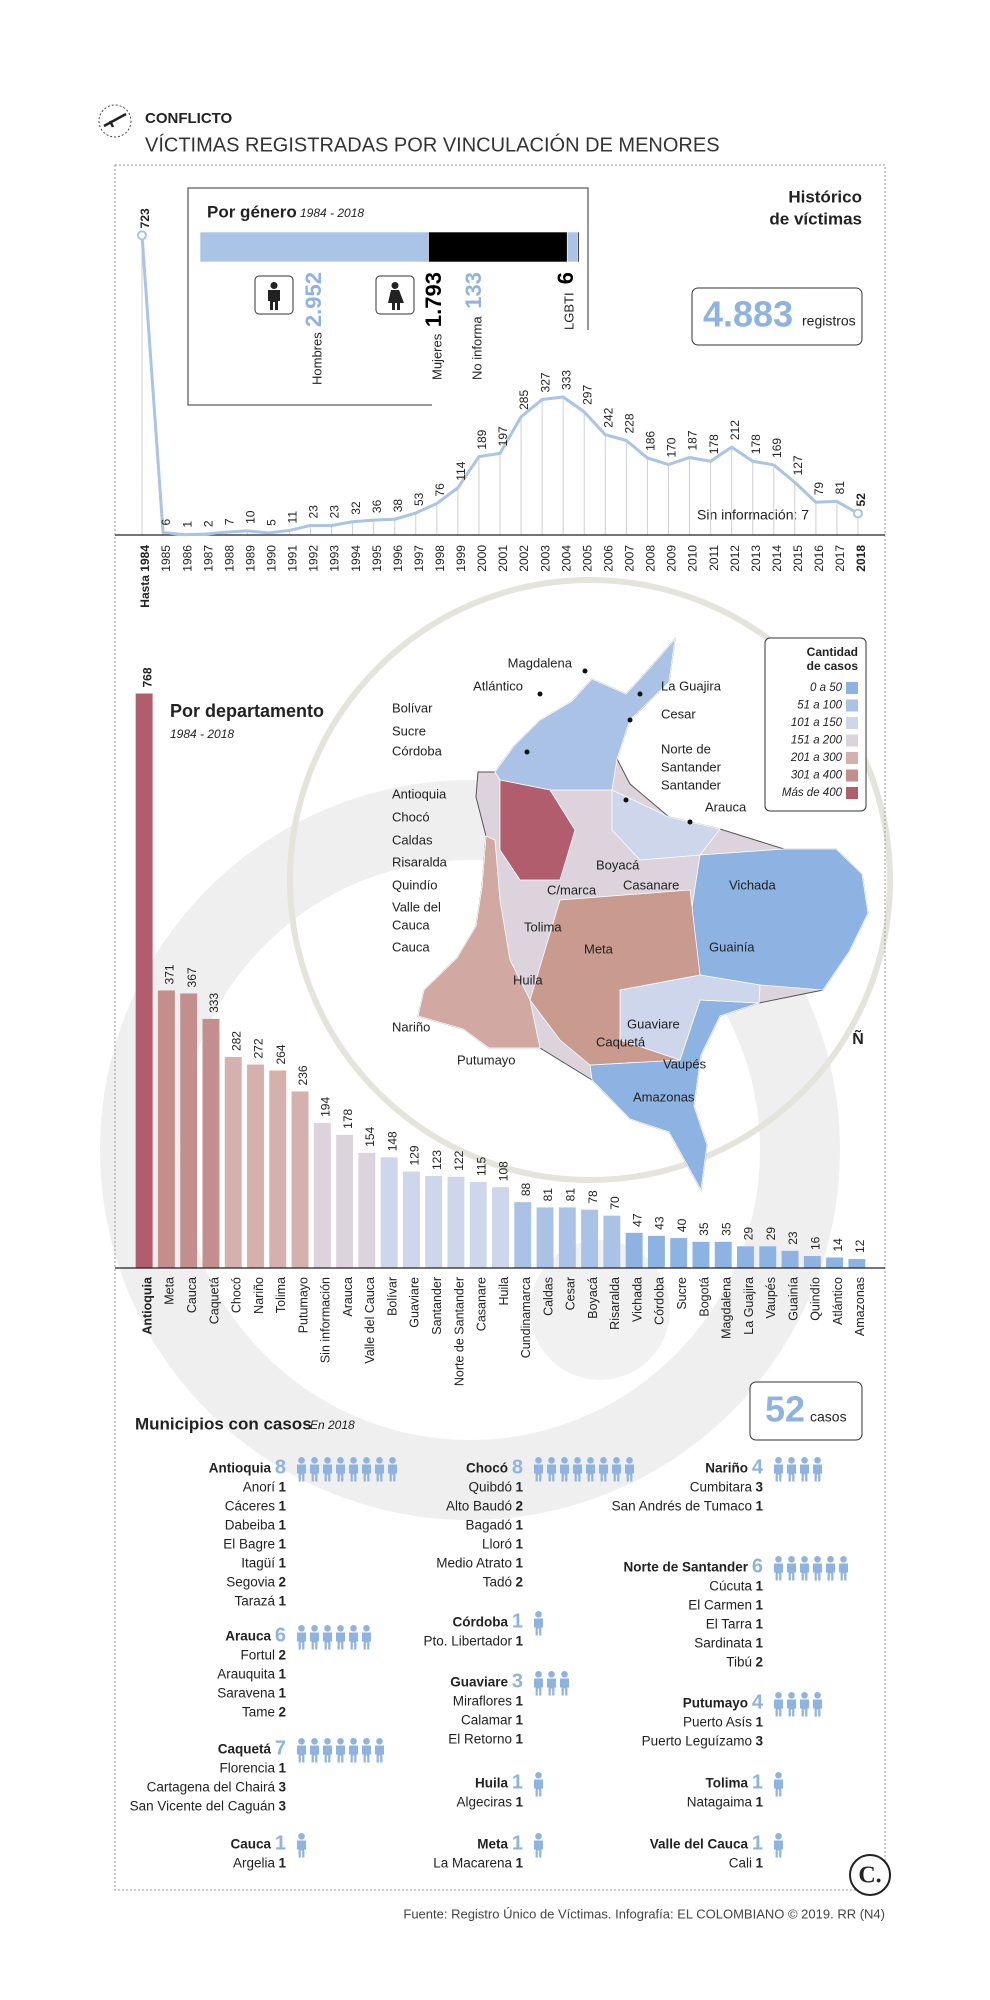 Image resolution: width=990 pixels, height=2000 pixels. I want to click on x-tick-label: Atlántico, so click(838, 1301).